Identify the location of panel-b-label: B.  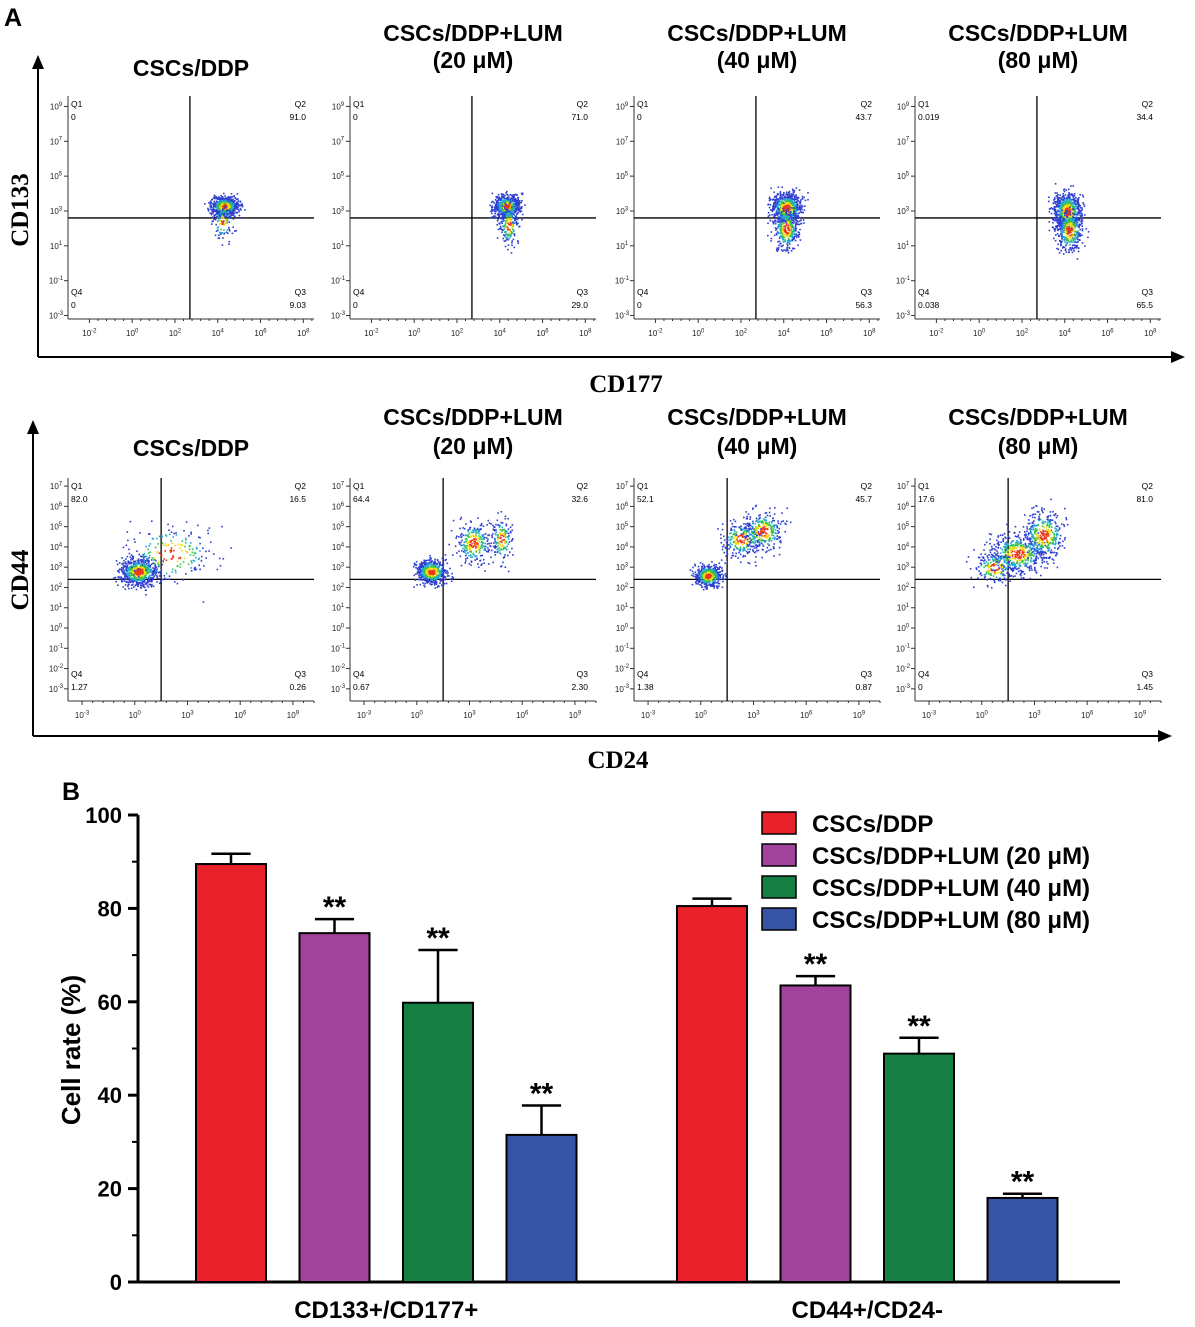
(71, 792).